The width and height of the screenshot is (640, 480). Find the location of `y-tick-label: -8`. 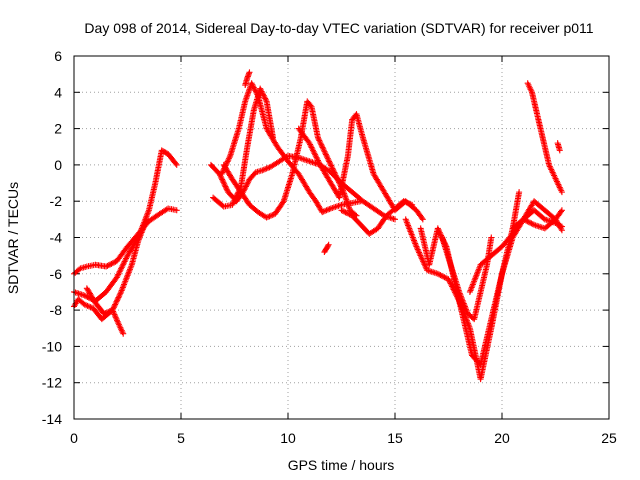

y-tick-label: -8 is located at coordinates (56, 310).